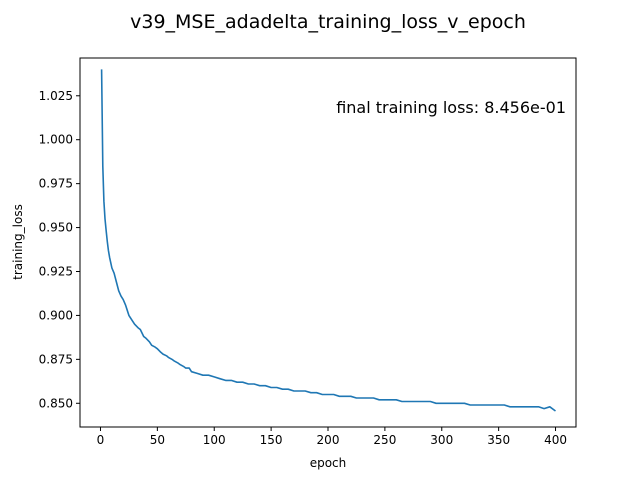  Describe the element at coordinates (18, 242) in the screenshot. I see `y-axis-label: training_loss` at that location.